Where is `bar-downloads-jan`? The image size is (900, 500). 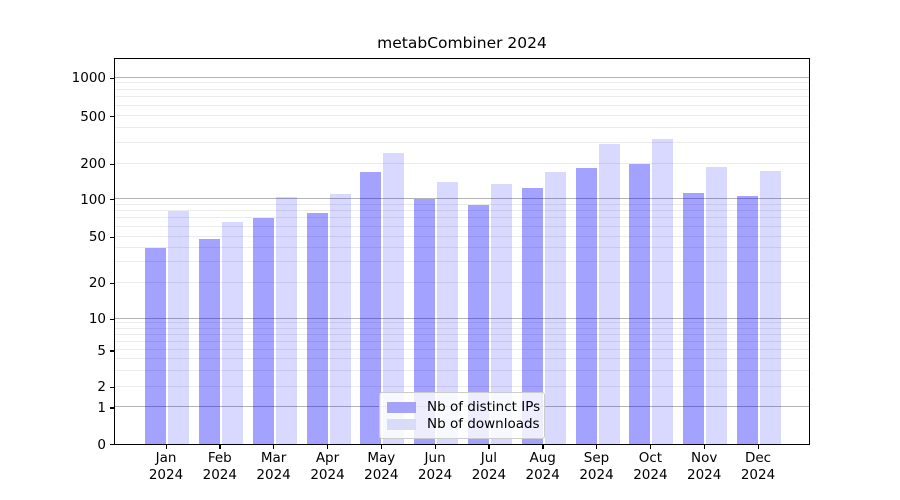
bar-downloads-jan is located at coordinates (178, 327).